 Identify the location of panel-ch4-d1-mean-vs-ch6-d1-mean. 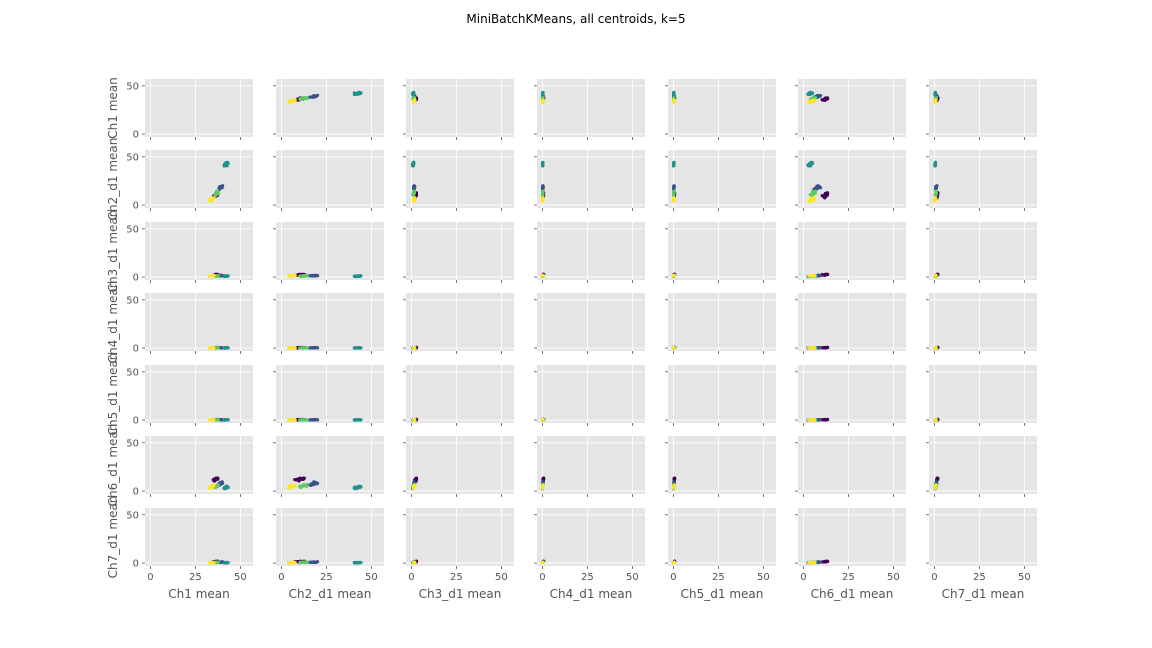
(850, 323).